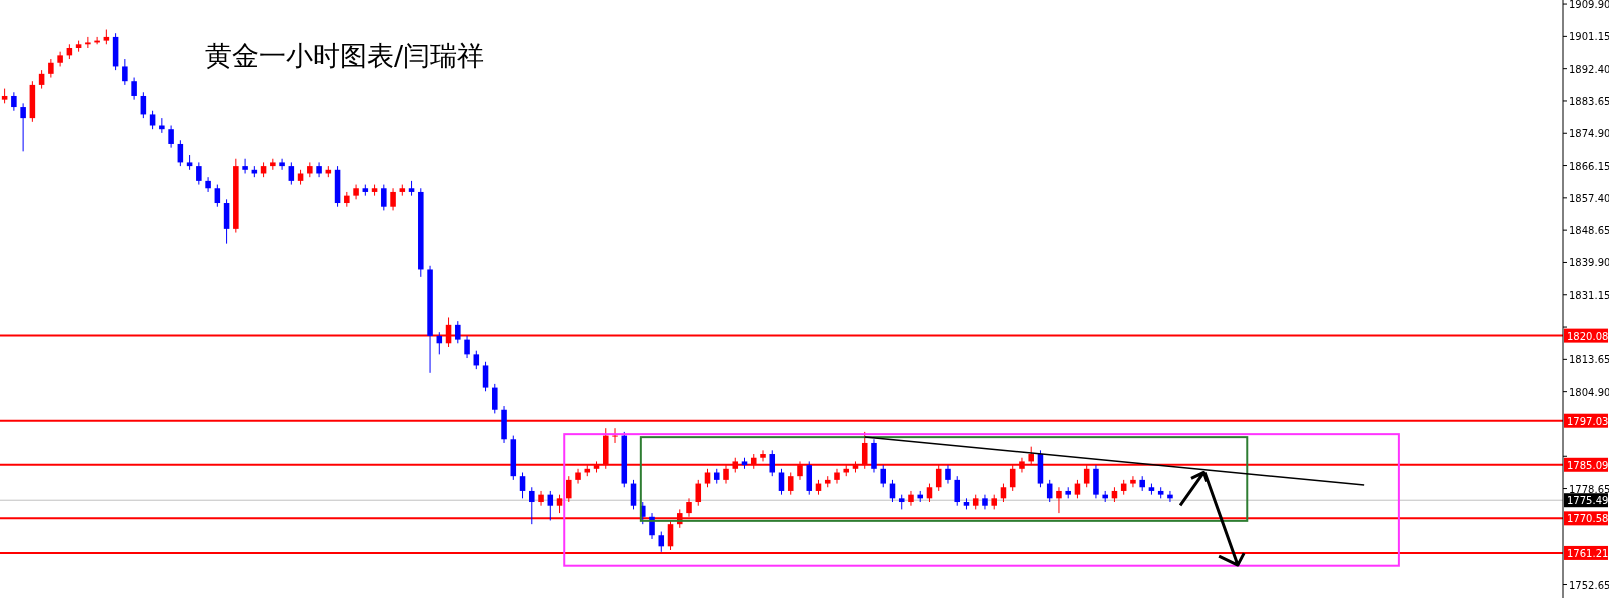  Describe the element at coordinates (1586, 518) in the screenshot. I see `ref-label: 1770.58` at that location.